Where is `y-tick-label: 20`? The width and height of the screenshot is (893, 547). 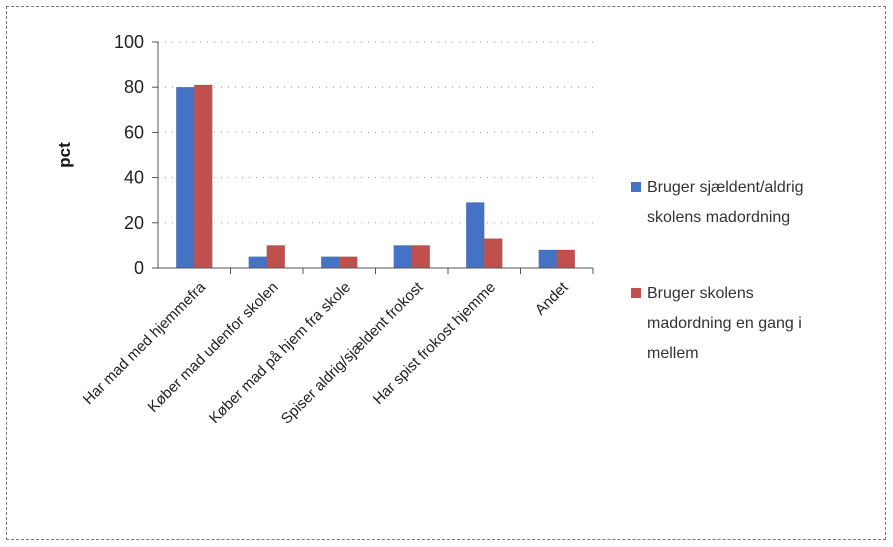 y-tick-label: 20 is located at coordinates (134, 223).